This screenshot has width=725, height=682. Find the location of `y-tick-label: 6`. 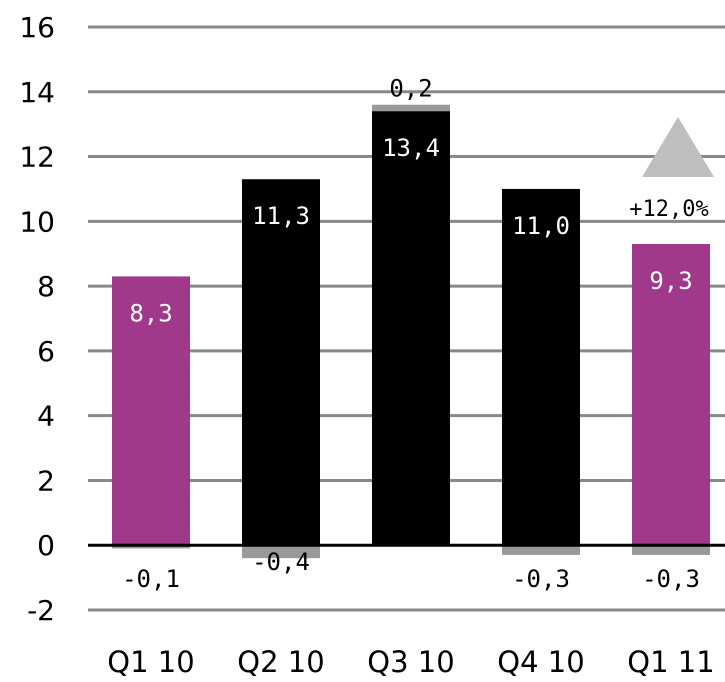

y-tick-label: 6 is located at coordinates (46, 351).